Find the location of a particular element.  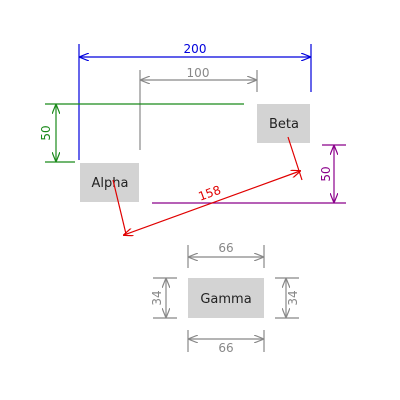

gamma-box: Gamma is located at coordinates (226, 298).